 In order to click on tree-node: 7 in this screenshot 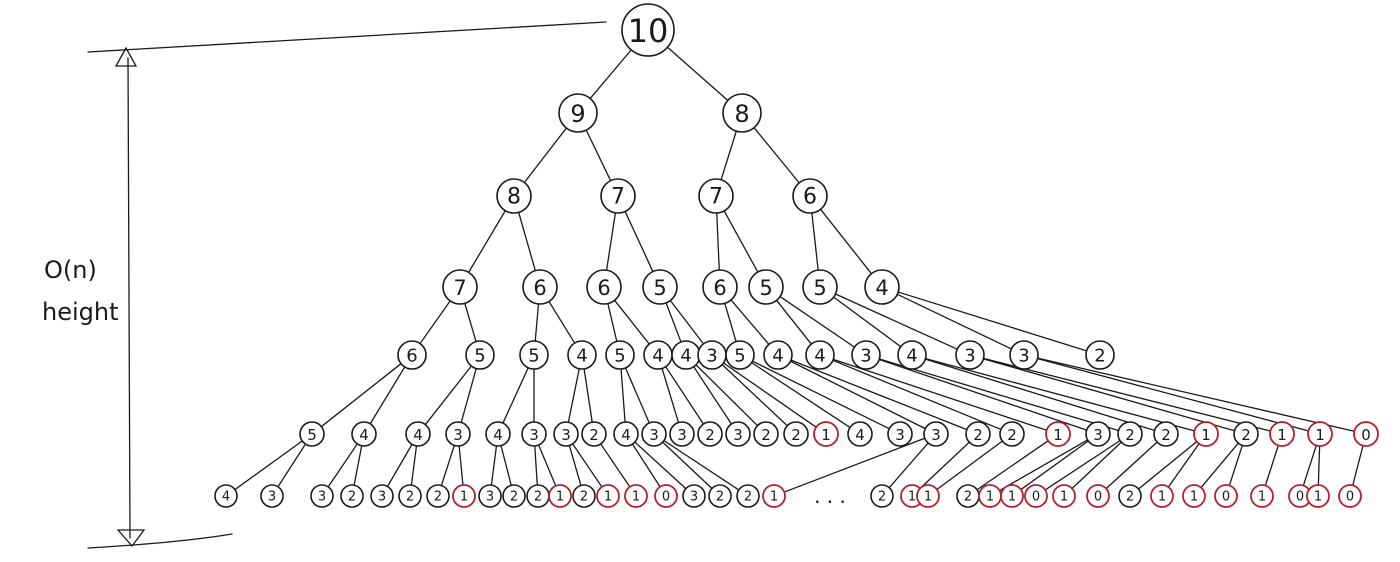, I will do `click(618, 196)`.